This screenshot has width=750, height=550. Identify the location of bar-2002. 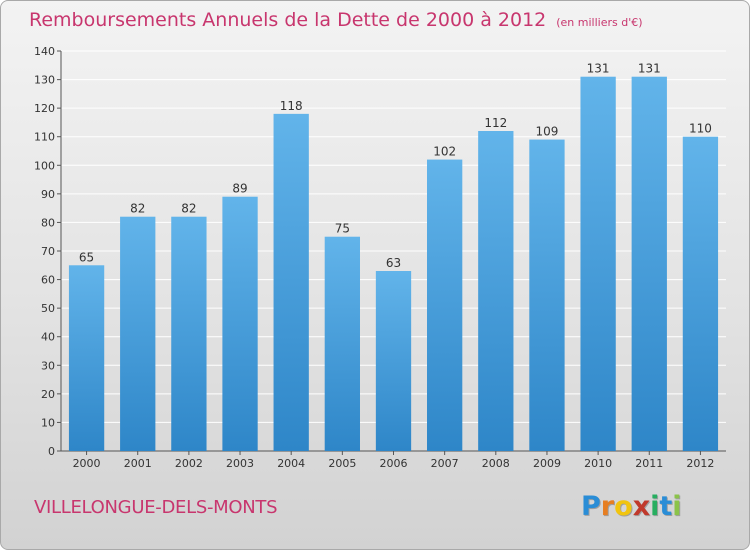
(189, 333).